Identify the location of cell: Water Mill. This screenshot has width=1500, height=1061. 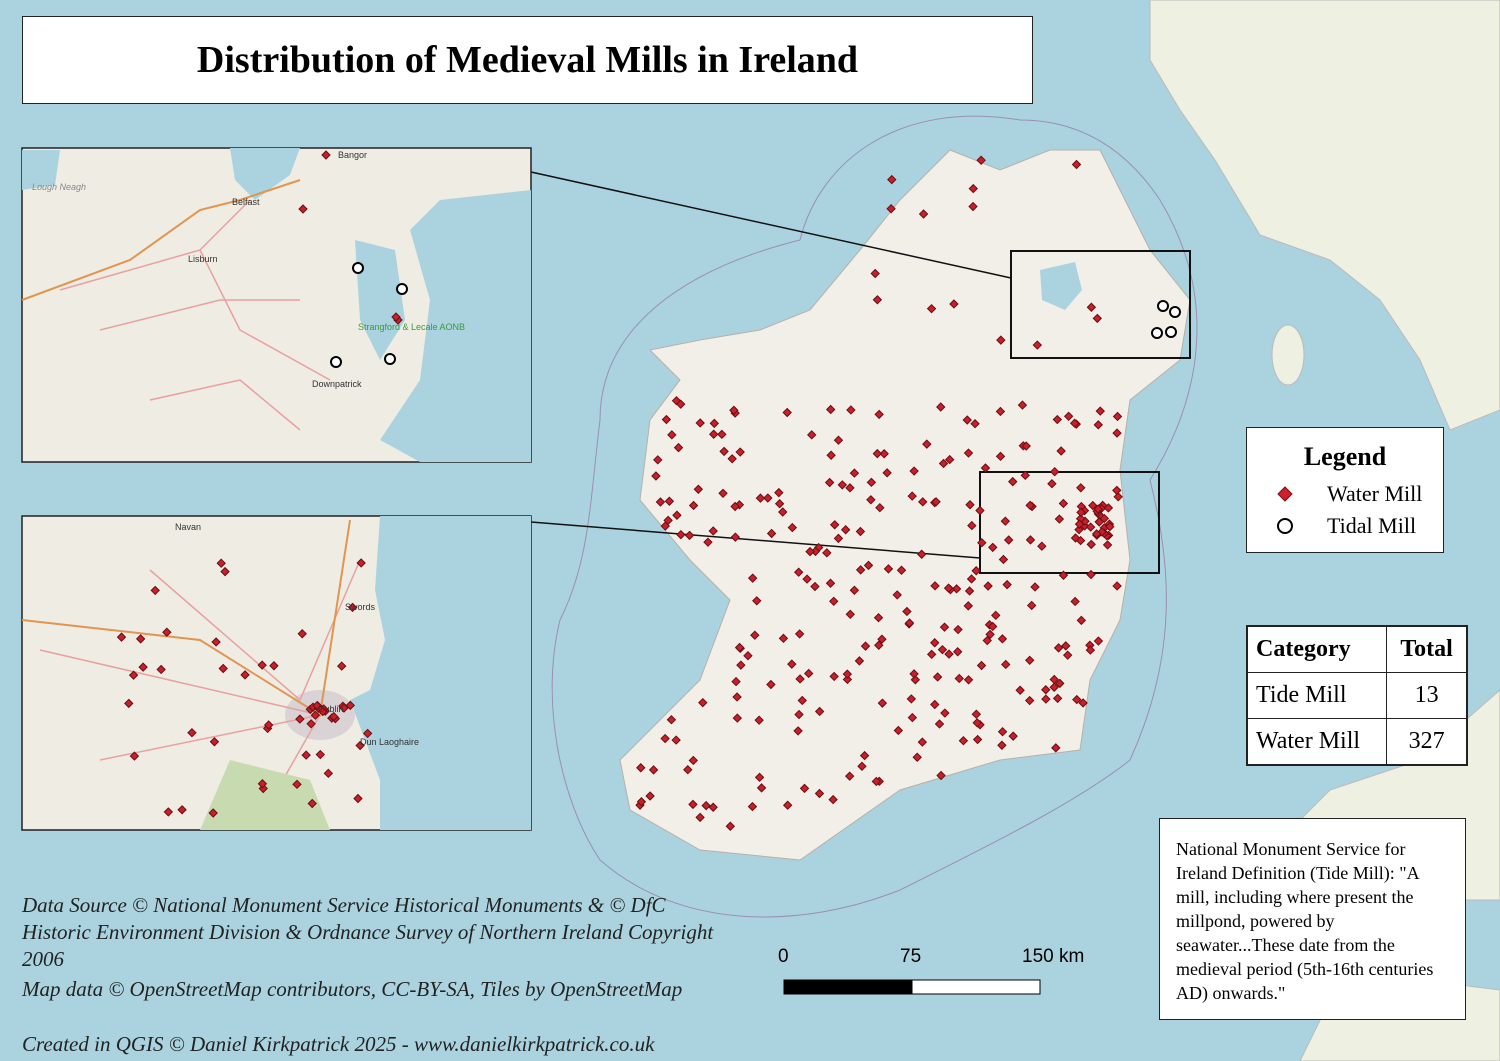
(1317, 741).